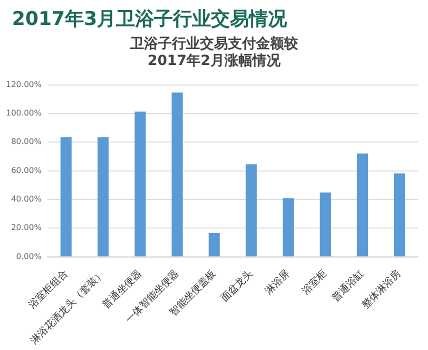 The height and width of the screenshot is (350, 428). Describe the element at coordinates (24, 113) in the screenshot. I see `y-tick-label: 100.00%` at that location.